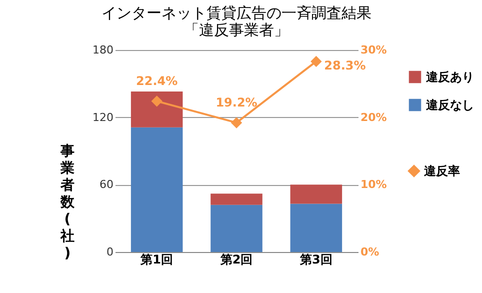 This screenshot has width=482, height=293. What do you see at coordinates (345, 65) in the screenshot?
I see `data-label: 28.3%` at bounding box center [345, 65].